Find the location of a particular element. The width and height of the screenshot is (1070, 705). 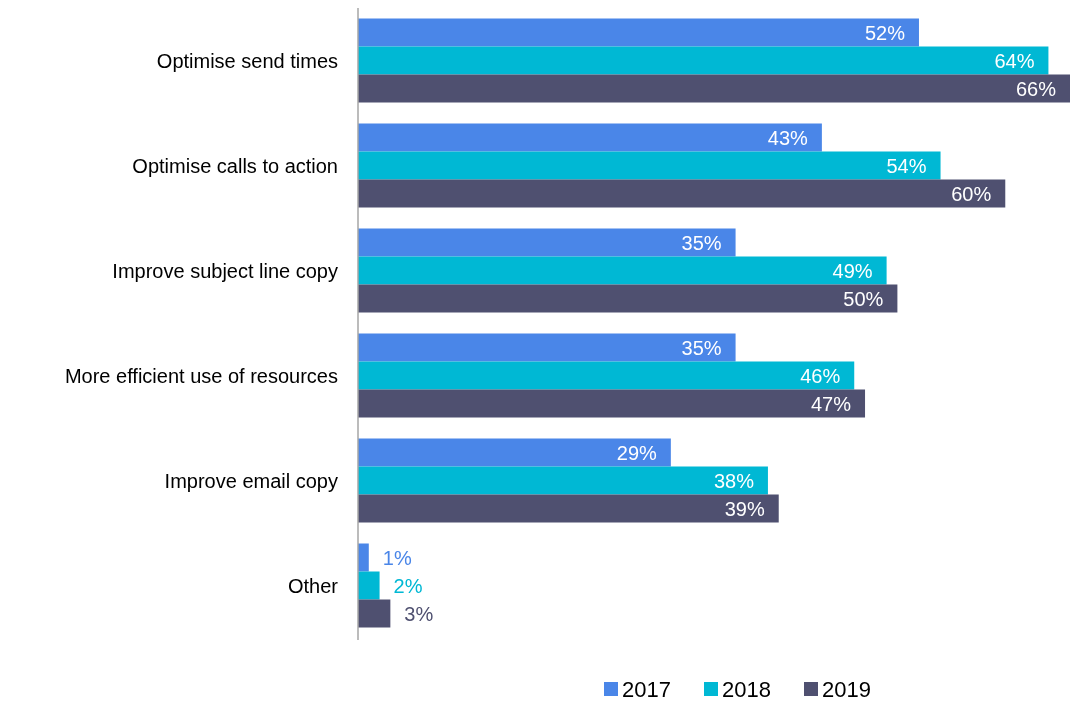

data-label: 66% is located at coordinates (1036, 88).